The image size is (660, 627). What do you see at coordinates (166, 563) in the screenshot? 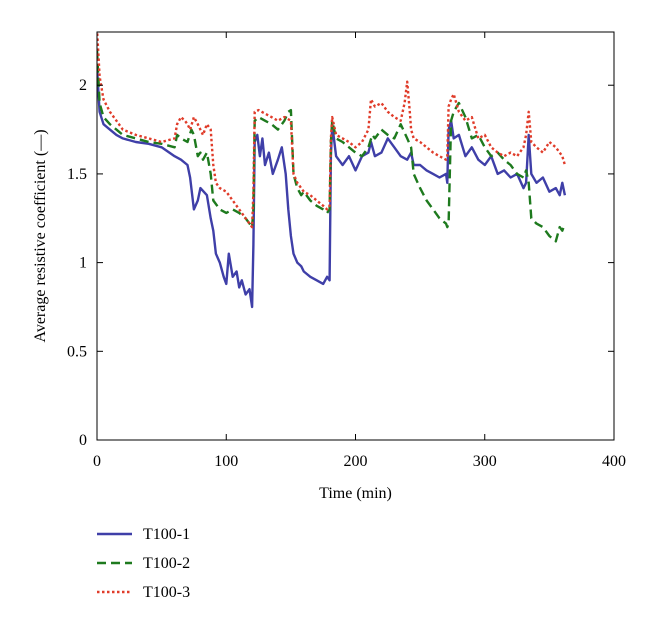
I see `legend-label-2: T100-2` at bounding box center [166, 563].